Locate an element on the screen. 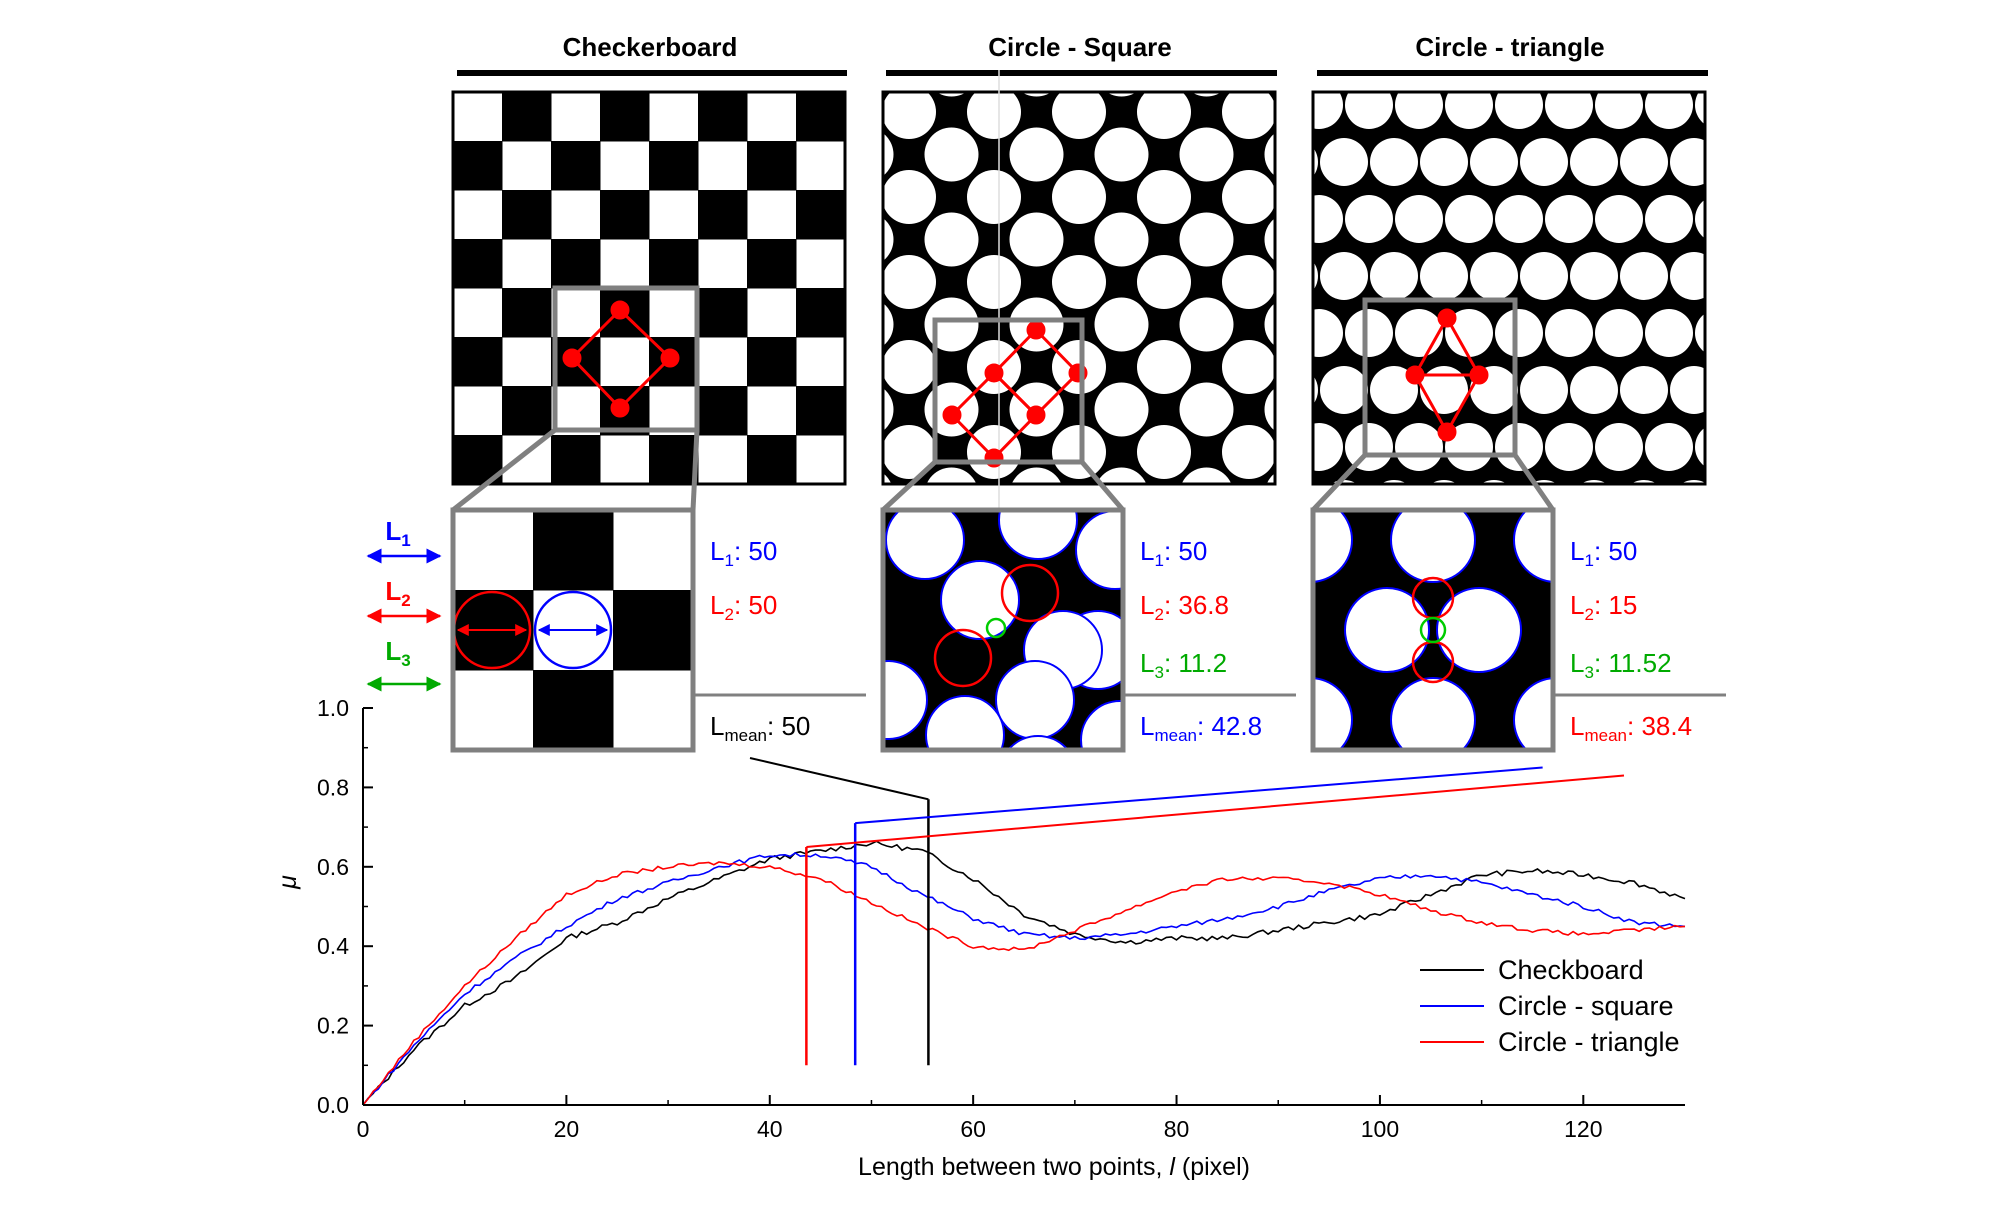  l2-value: L2: 50 is located at coordinates (743, 607).